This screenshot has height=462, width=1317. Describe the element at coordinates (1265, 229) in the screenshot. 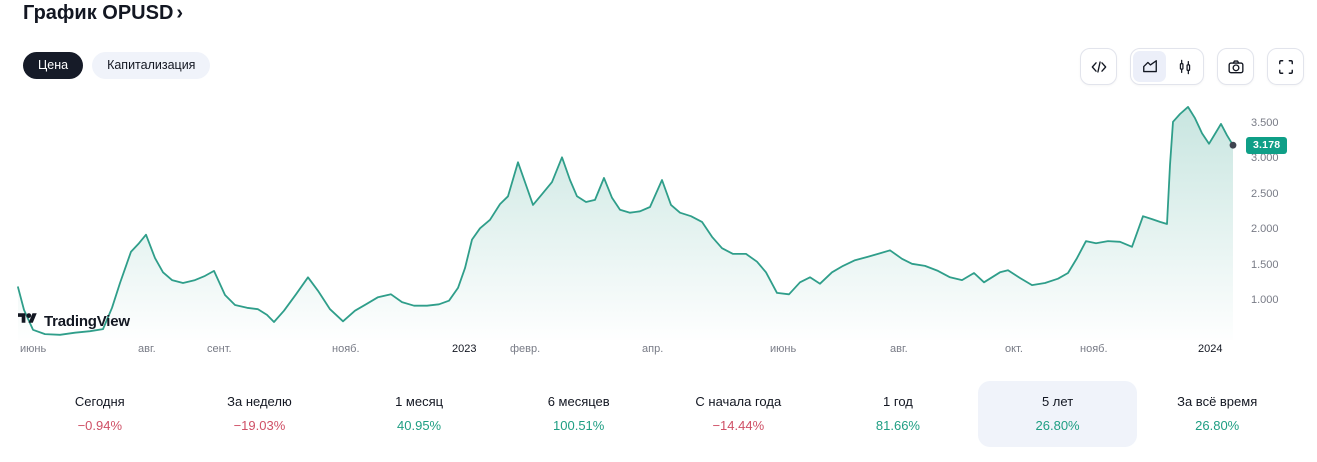

I see `y-axis-tick: 2.000` at that location.